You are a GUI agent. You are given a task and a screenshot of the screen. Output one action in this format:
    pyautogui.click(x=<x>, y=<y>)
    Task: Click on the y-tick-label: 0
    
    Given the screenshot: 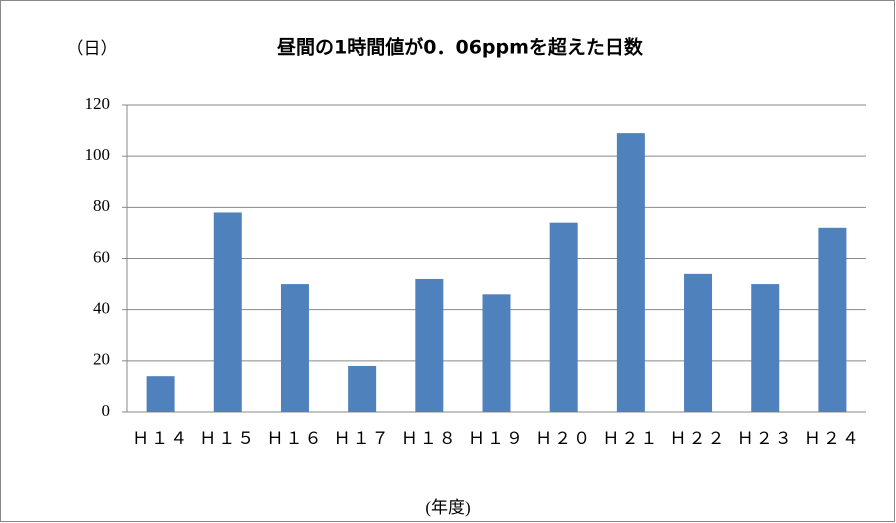 What is the action you would take?
    pyautogui.click(x=106, y=410)
    